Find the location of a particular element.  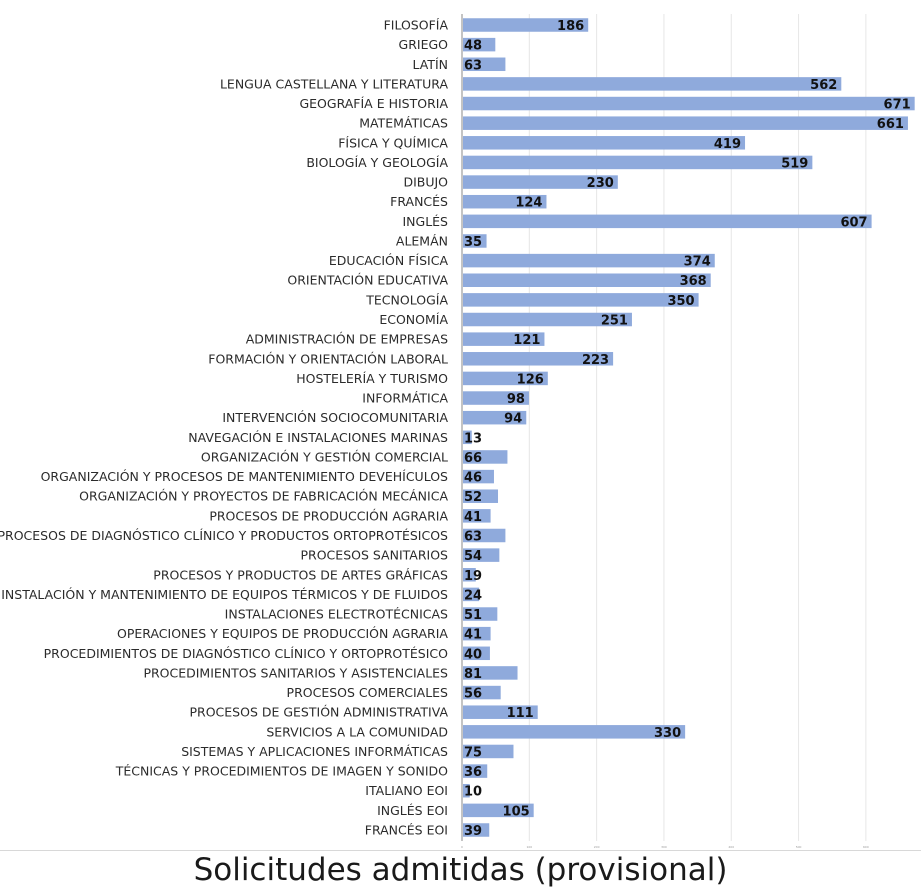

value-label: 66 is located at coordinates (473, 458).